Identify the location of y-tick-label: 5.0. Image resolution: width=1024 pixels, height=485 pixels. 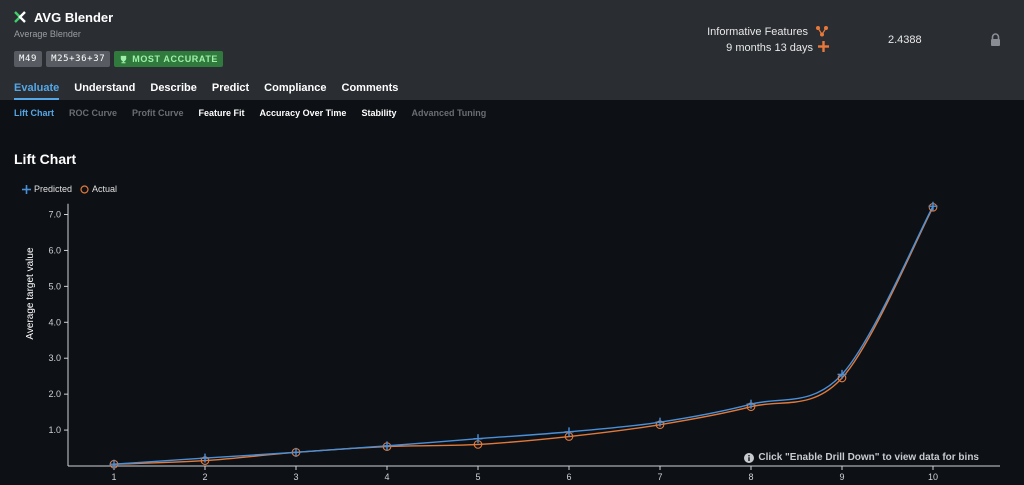
(54, 286).